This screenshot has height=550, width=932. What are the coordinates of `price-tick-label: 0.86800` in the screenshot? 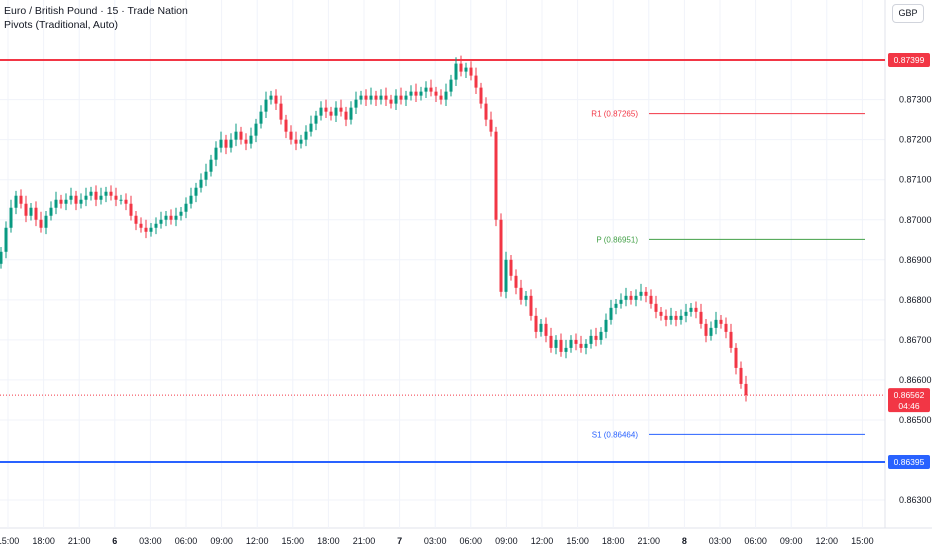 It's located at (915, 300).